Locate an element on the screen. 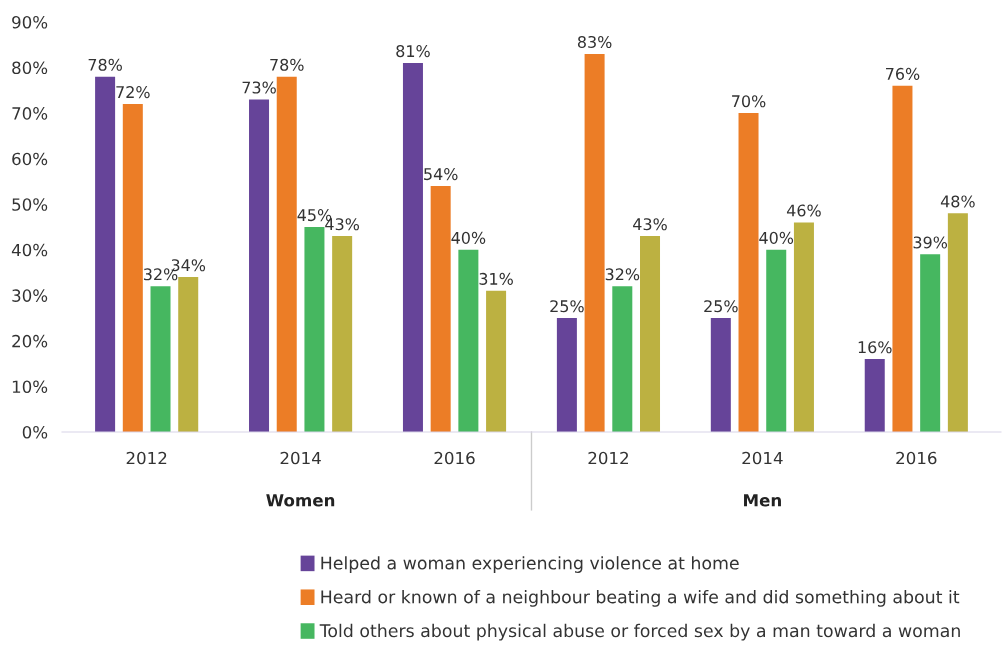  legend-label: Helped a woman experiencing violence at home is located at coordinates (530, 564).